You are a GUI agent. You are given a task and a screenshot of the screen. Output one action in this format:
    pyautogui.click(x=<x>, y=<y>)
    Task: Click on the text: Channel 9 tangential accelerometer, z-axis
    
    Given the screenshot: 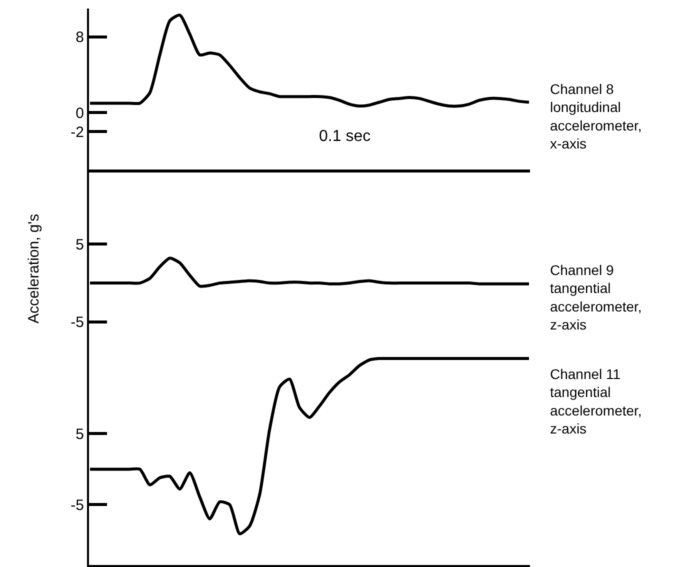 What is the action you would take?
    pyautogui.click(x=596, y=297)
    